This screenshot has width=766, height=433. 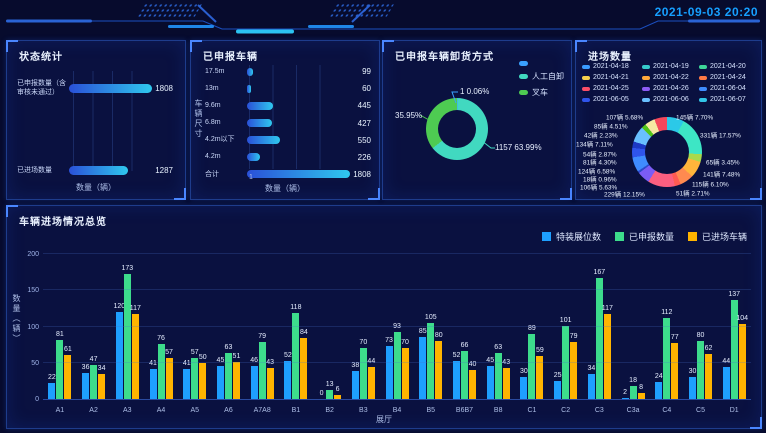 What do you see at coordinates (742, 357) in the screenshot?
I see `bar: 104` at bounding box center [742, 357].